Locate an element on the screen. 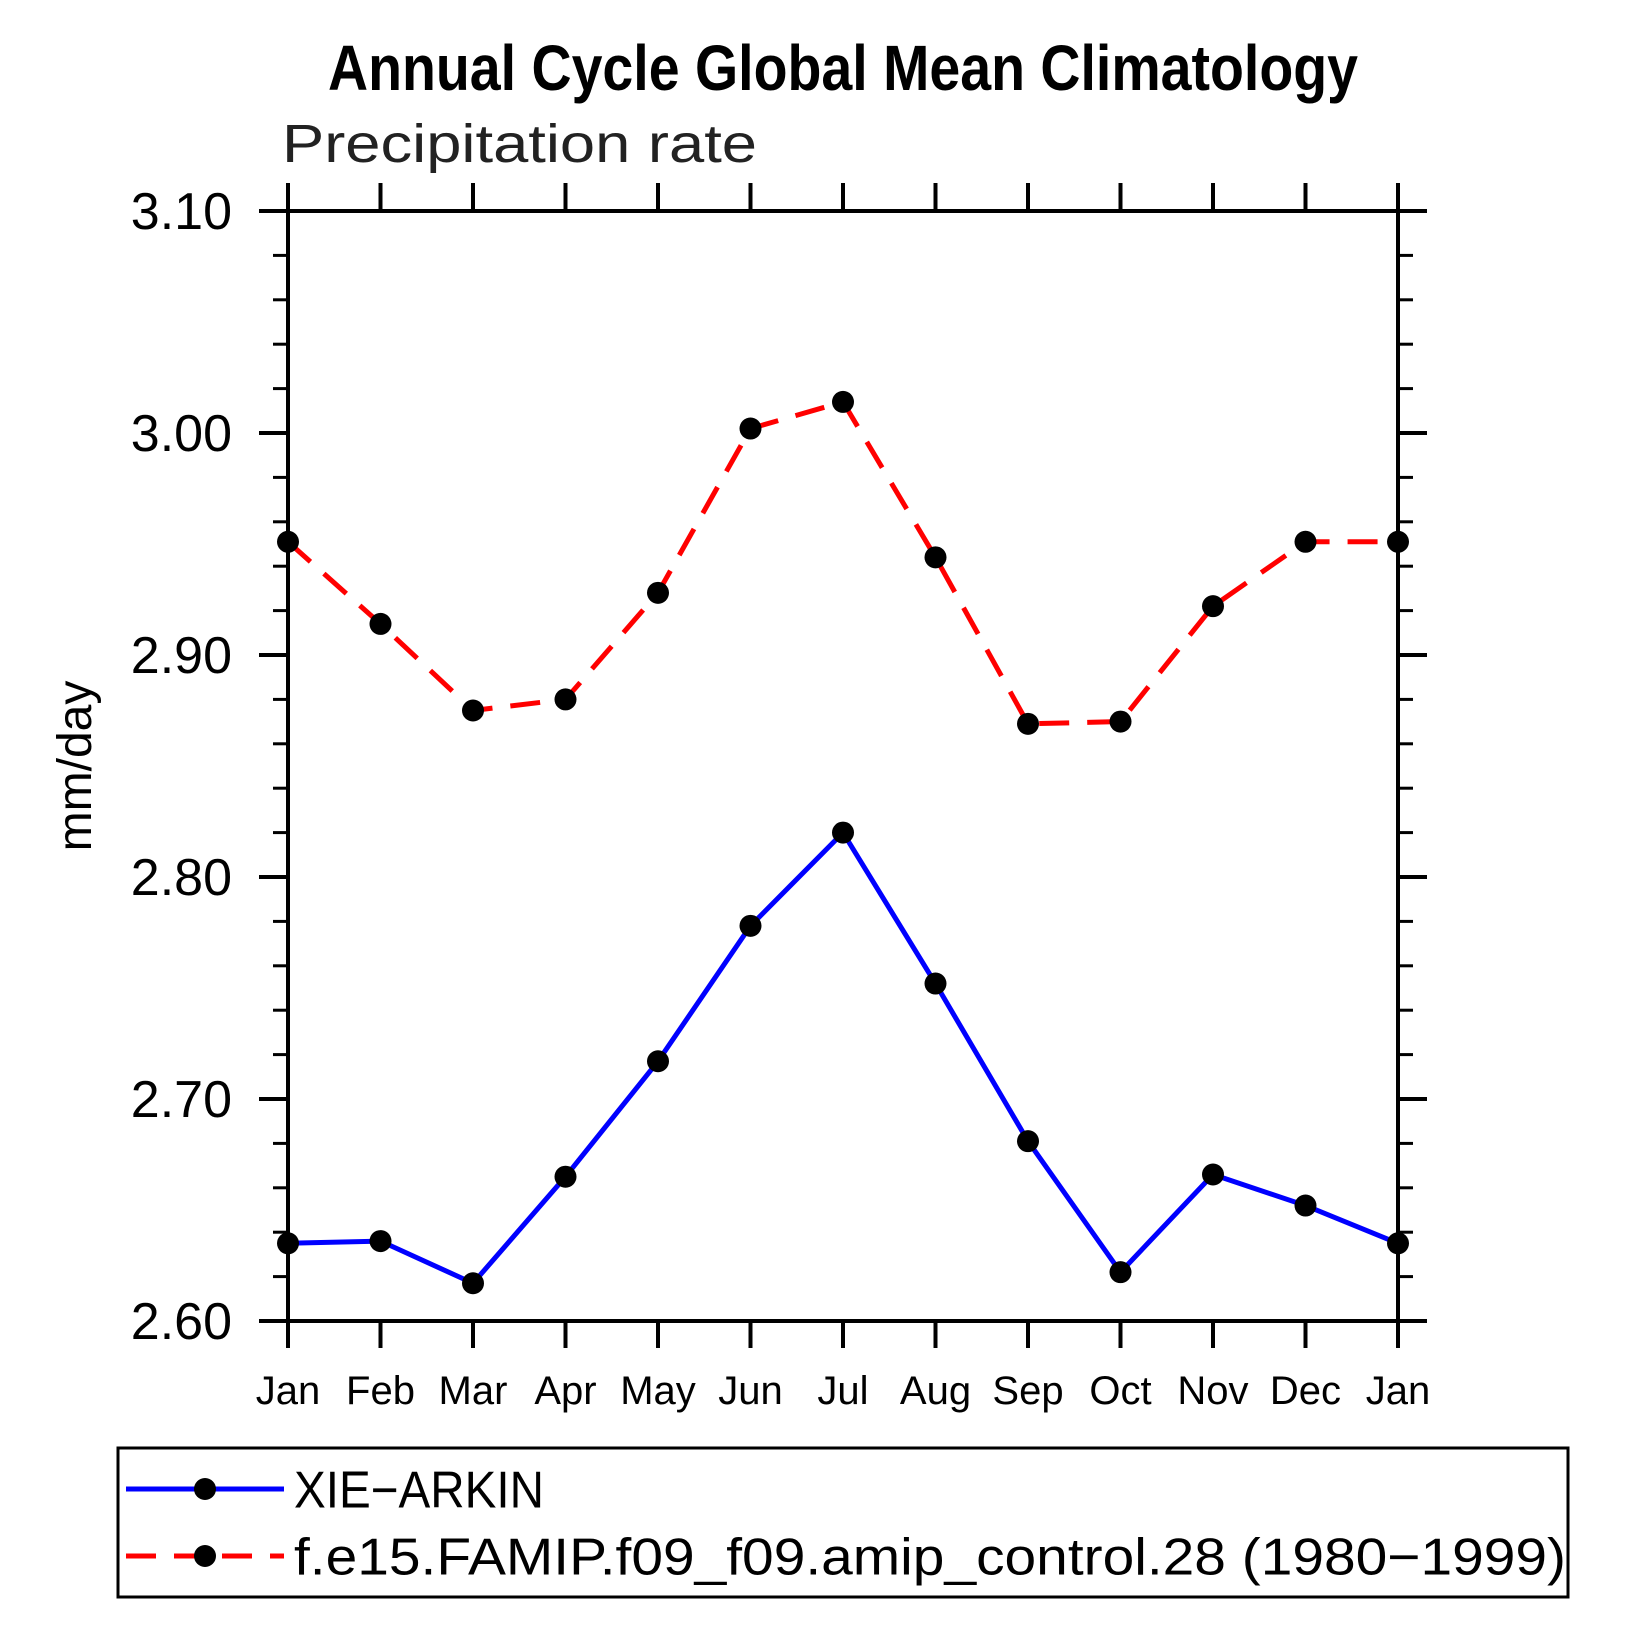  y-tick-label: 2.80 is located at coordinates (181, 878).